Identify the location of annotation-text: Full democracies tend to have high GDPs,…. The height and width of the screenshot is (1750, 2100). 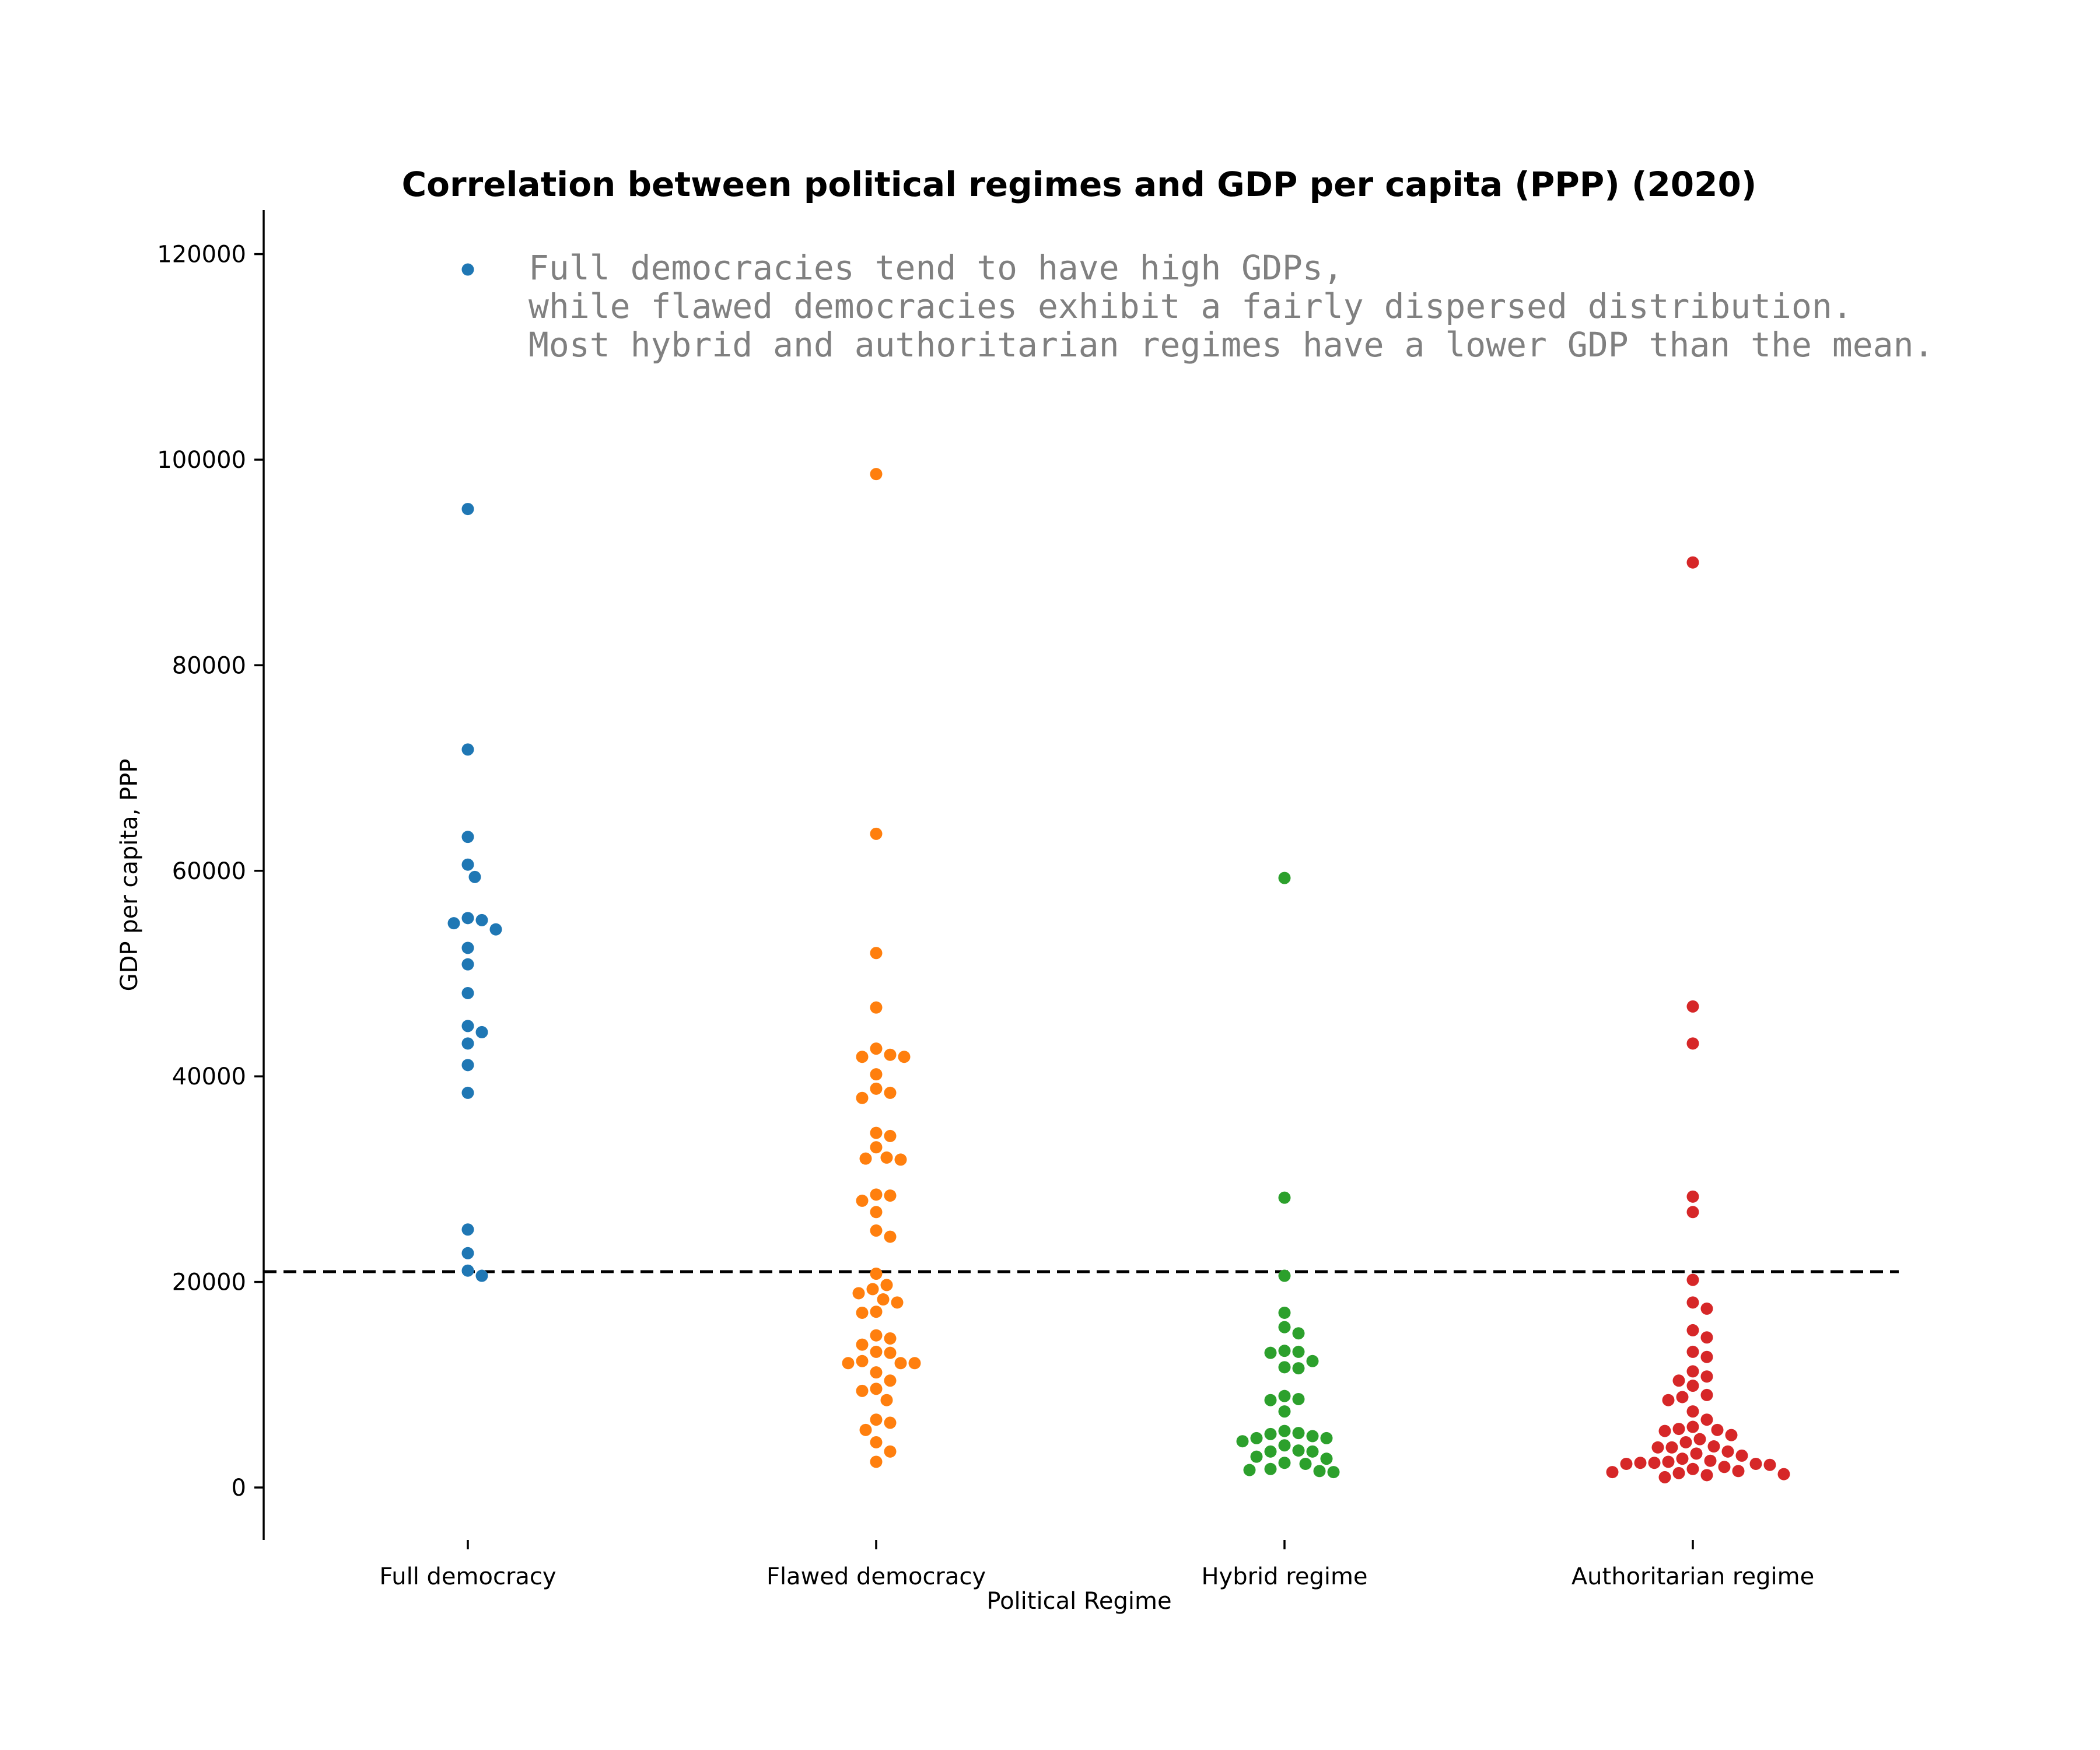
(1231, 307).